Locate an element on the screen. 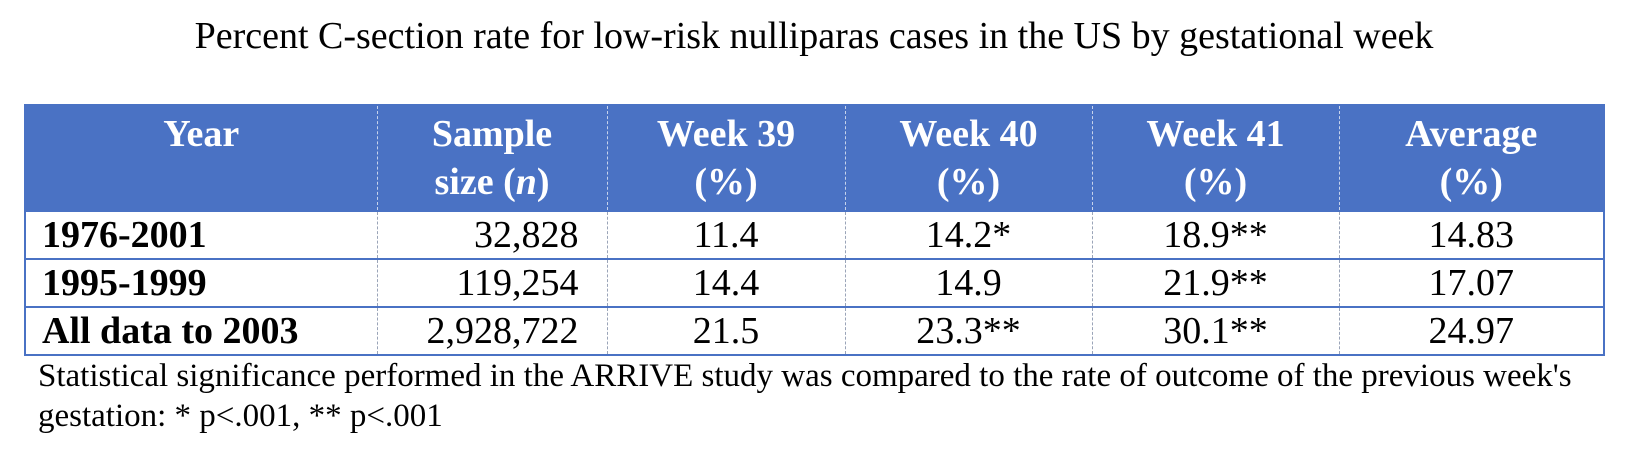 This screenshot has width=1628, height=460. header-sample-size: Sample size (n) is located at coordinates (491, 158).